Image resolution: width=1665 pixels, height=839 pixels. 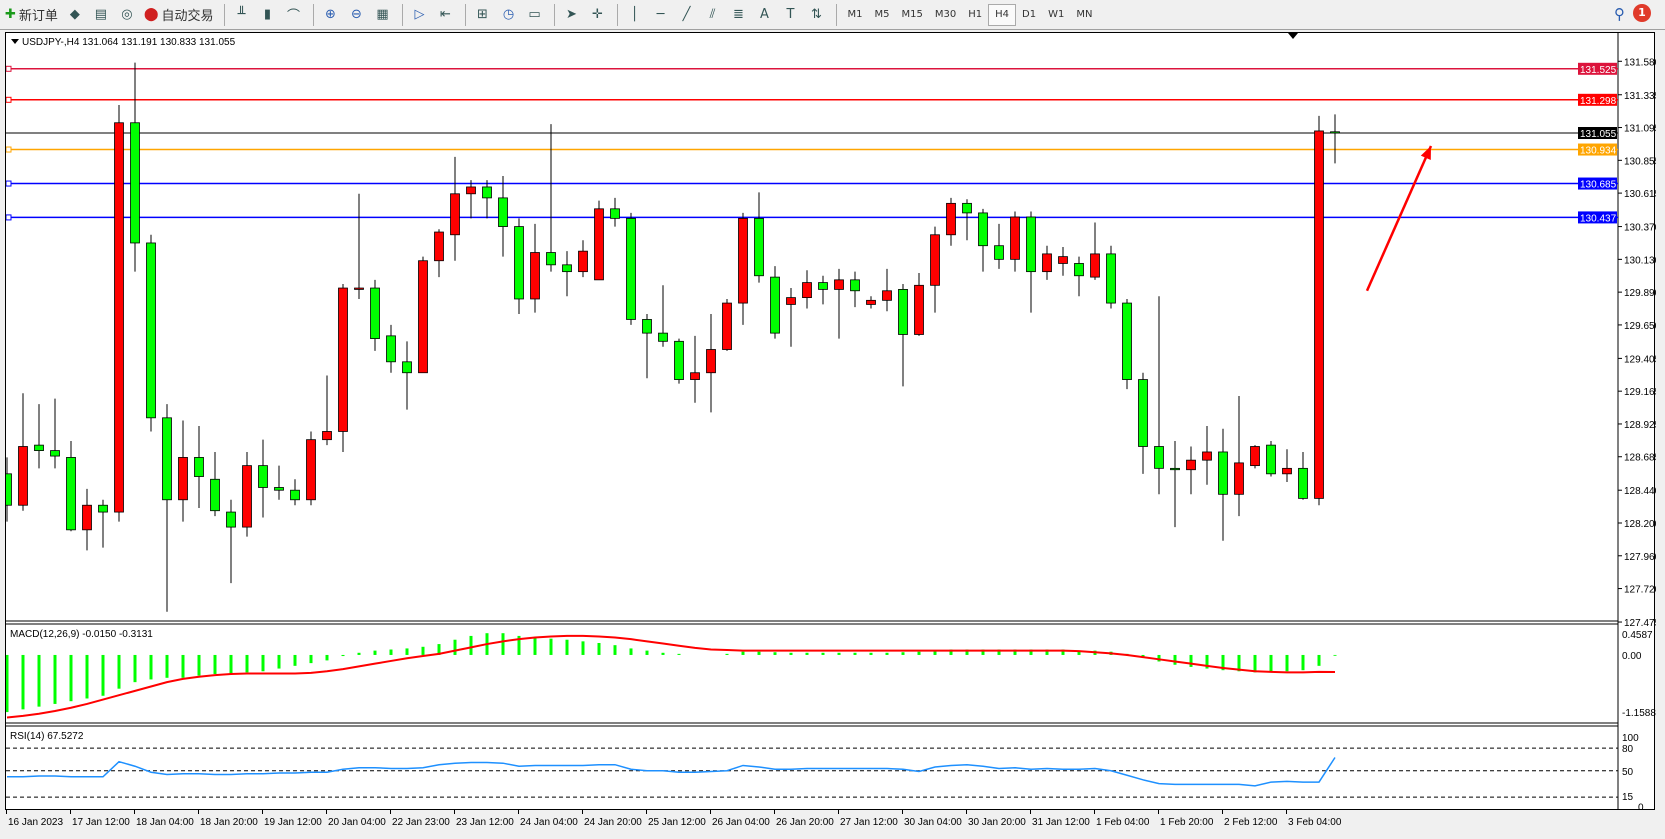 What do you see at coordinates (357, 15) in the screenshot?
I see `zoom-out-button: ⊖` at bounding box center [357, 15].